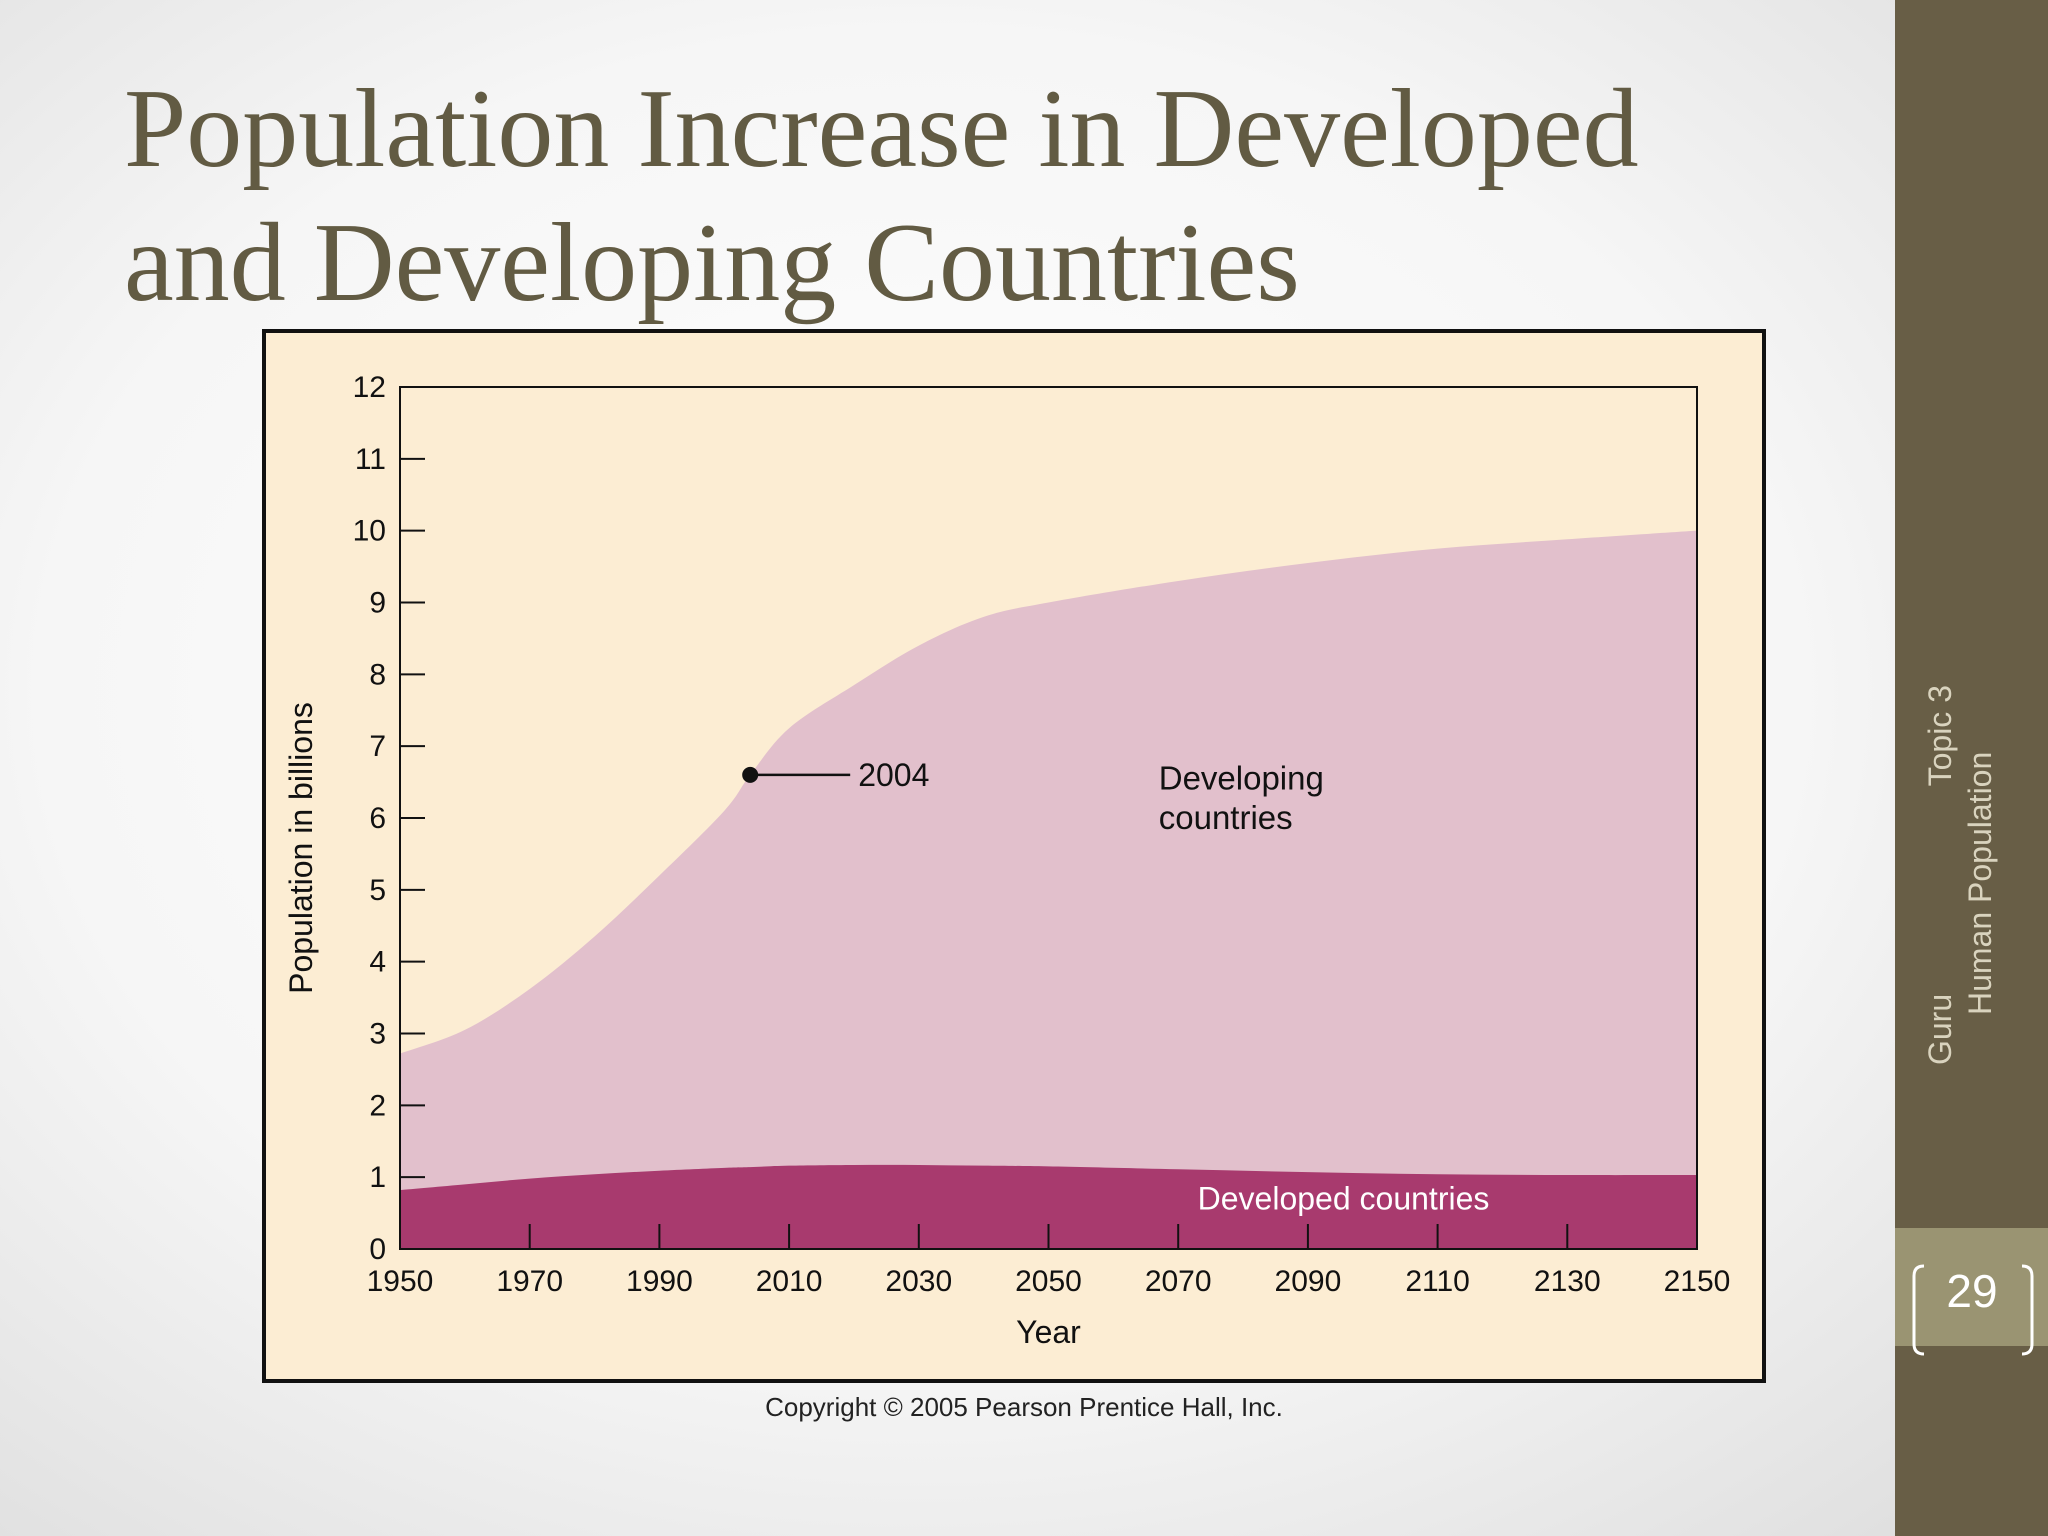 This screenshot has width=2048, height=1536. Describe the element at coordinates (1308, 1281) in the screenshot. I see `x-tick-label: 2090` at that location.